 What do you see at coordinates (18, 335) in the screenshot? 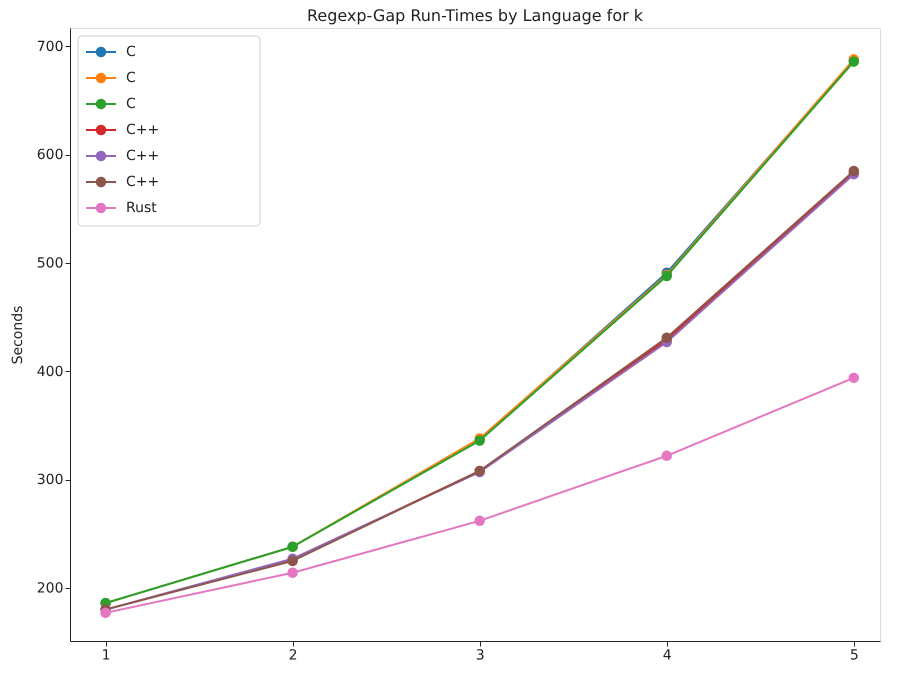
I see `y-axis-title: Seconds` at bounding box center [18, 335].